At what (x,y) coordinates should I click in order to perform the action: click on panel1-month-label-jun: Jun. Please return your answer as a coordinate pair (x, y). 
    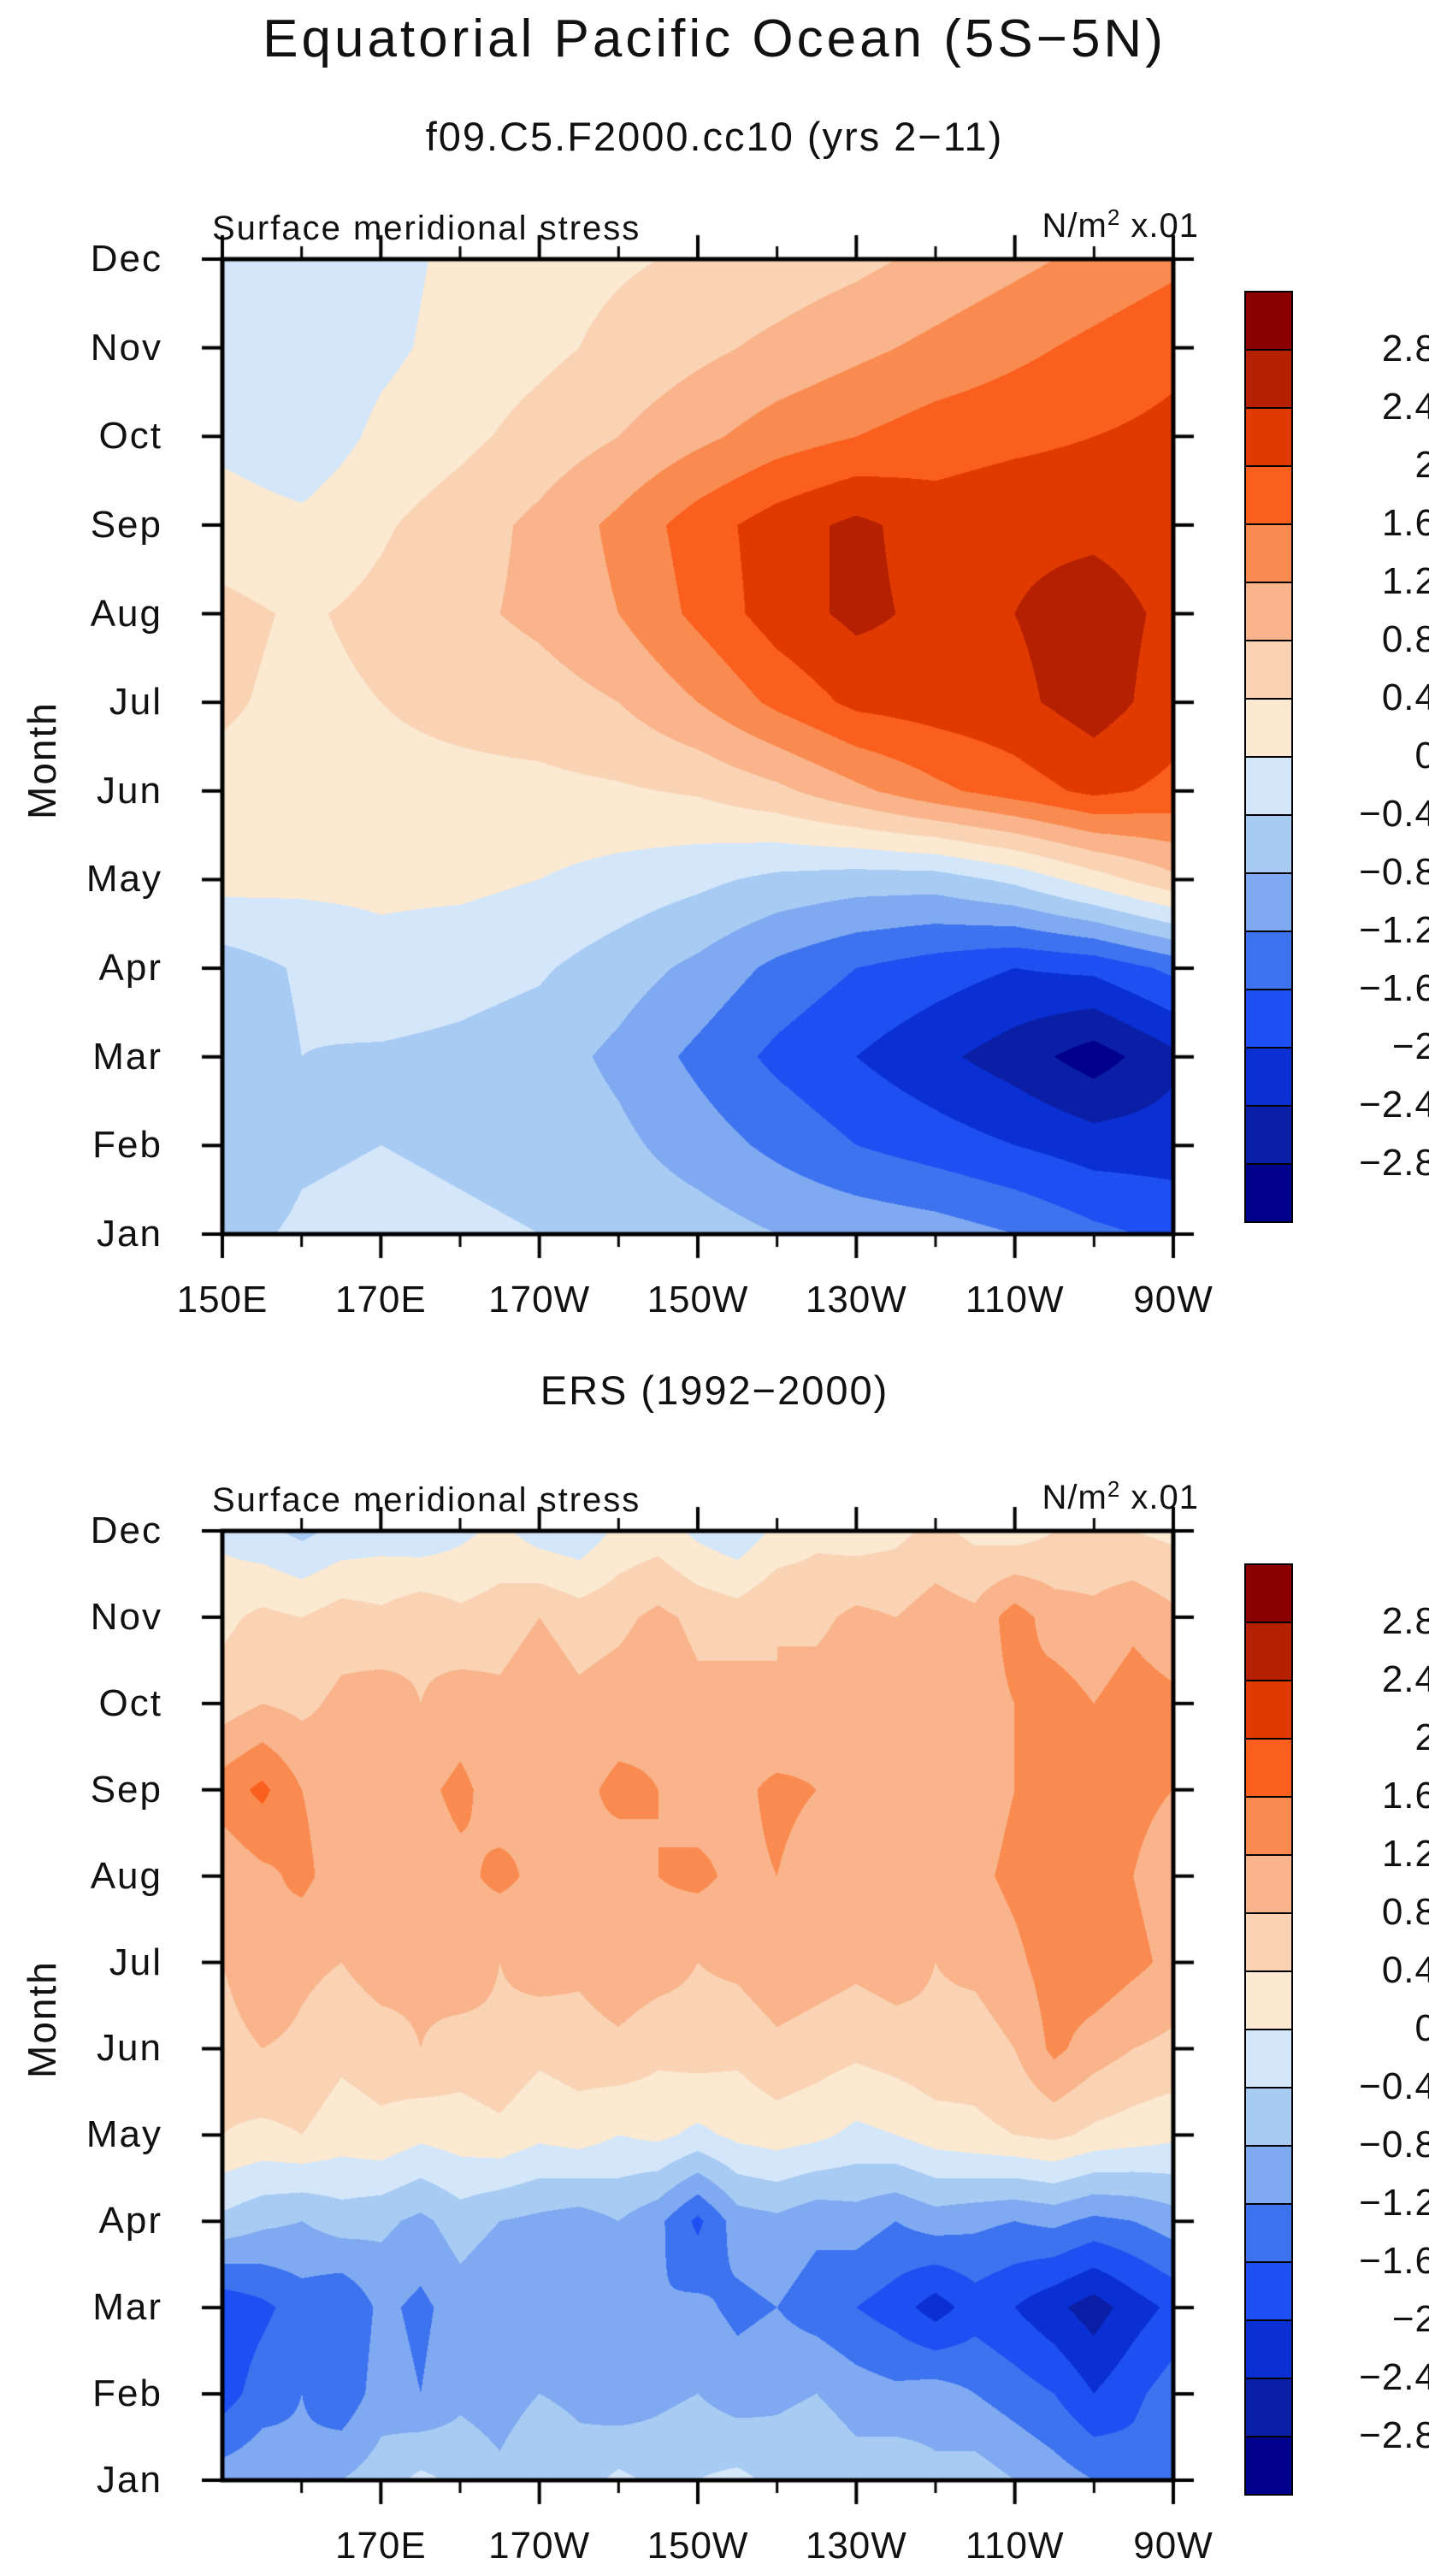
    Looking at the image, I should click on (129, 790).